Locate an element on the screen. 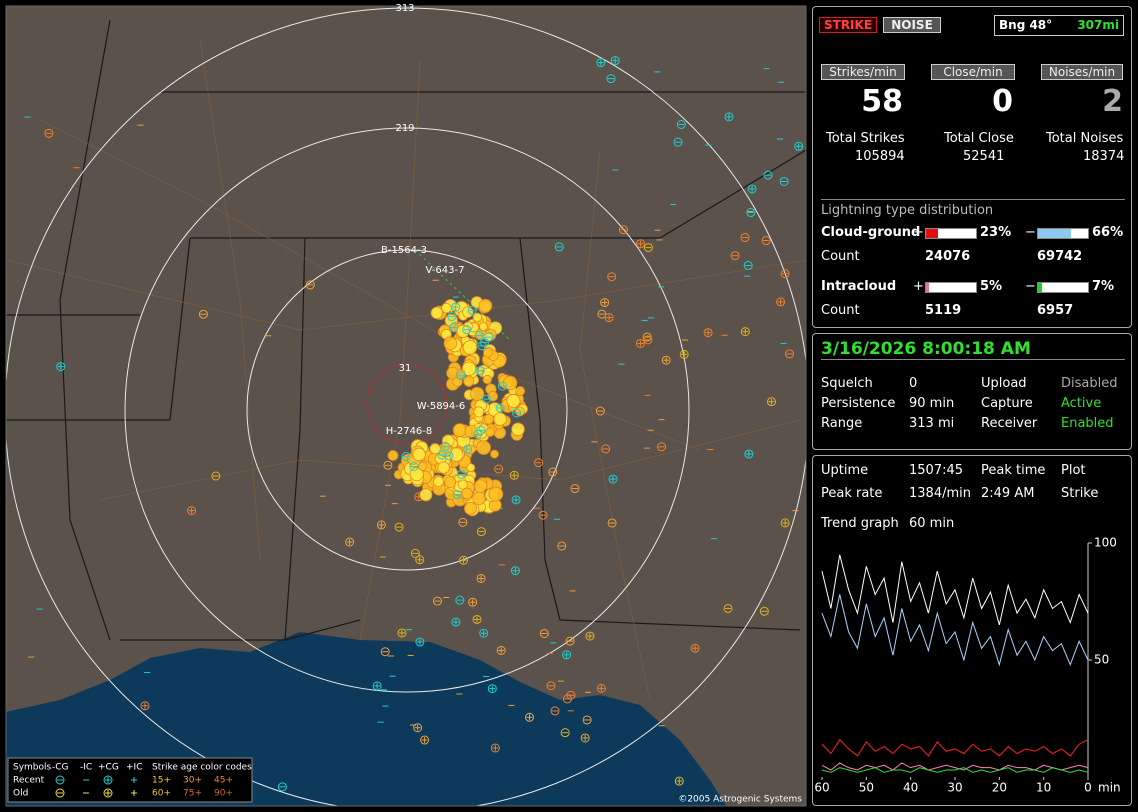 This screenshot has height=812, width=1138. legend-age: 60+ is located at coordinates (161, 794).